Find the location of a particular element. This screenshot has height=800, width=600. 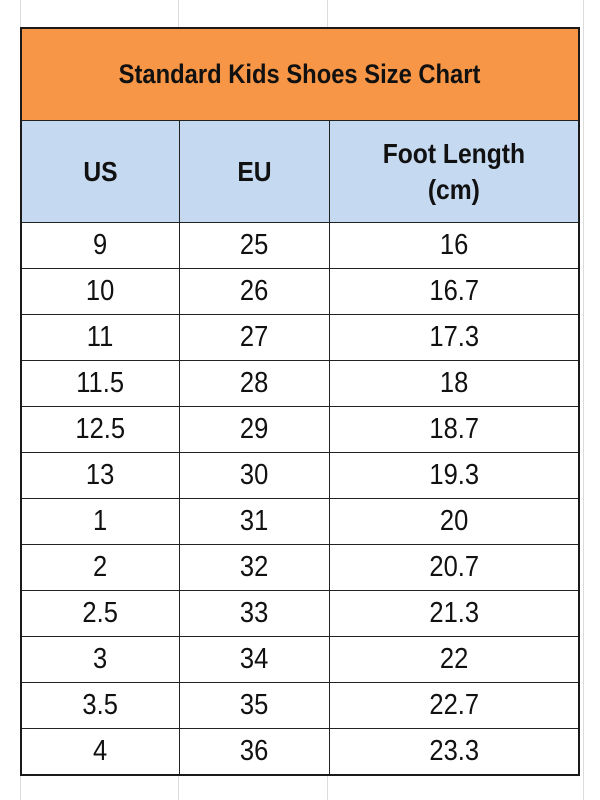

table-row: 9 25 16 is located at coordinates (300, 245).